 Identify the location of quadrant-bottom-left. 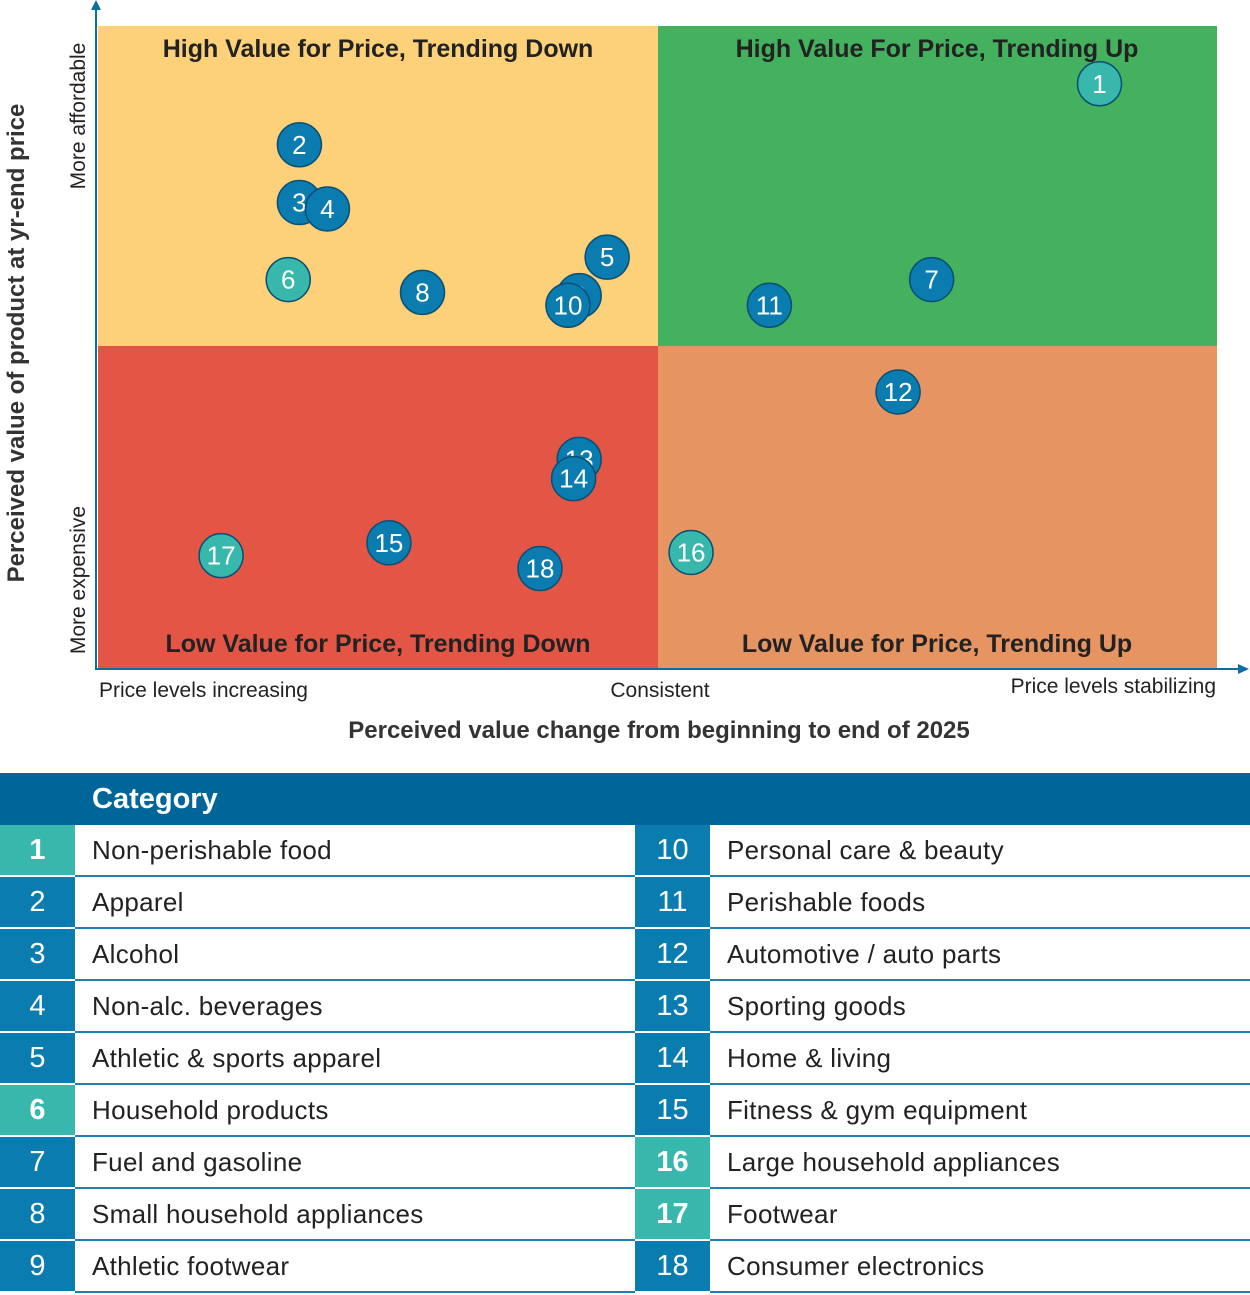
(378, 507).